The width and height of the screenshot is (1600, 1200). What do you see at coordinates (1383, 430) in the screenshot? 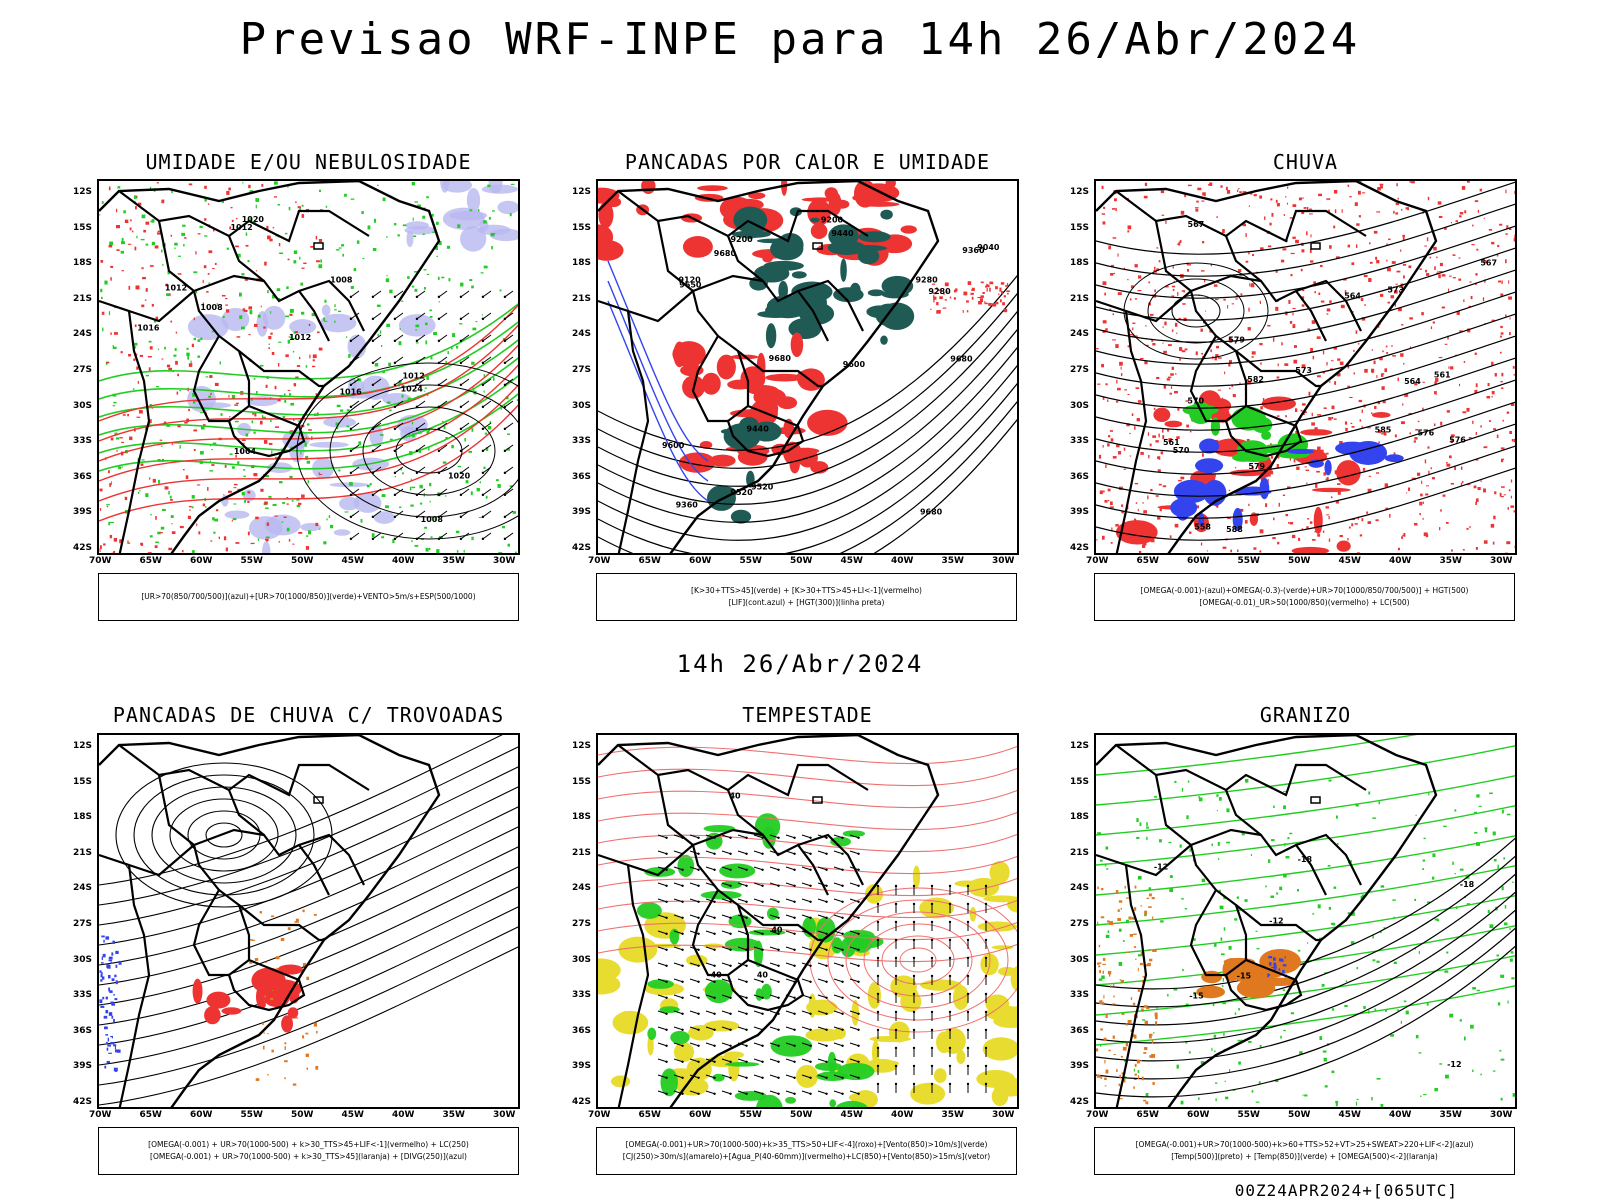
I see `contour-label: 585` at bounding box center [1383, 430].